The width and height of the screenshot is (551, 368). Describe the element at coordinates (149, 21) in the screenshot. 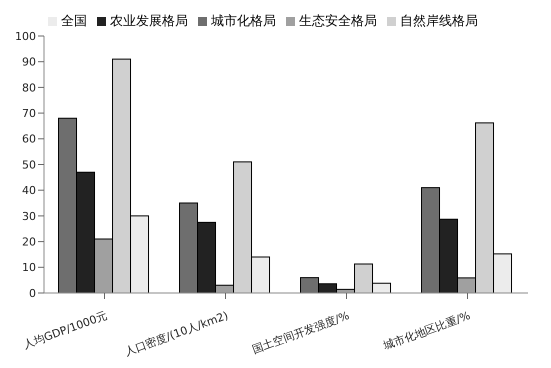

I see `legend-label: 农业发展格局` at that location.